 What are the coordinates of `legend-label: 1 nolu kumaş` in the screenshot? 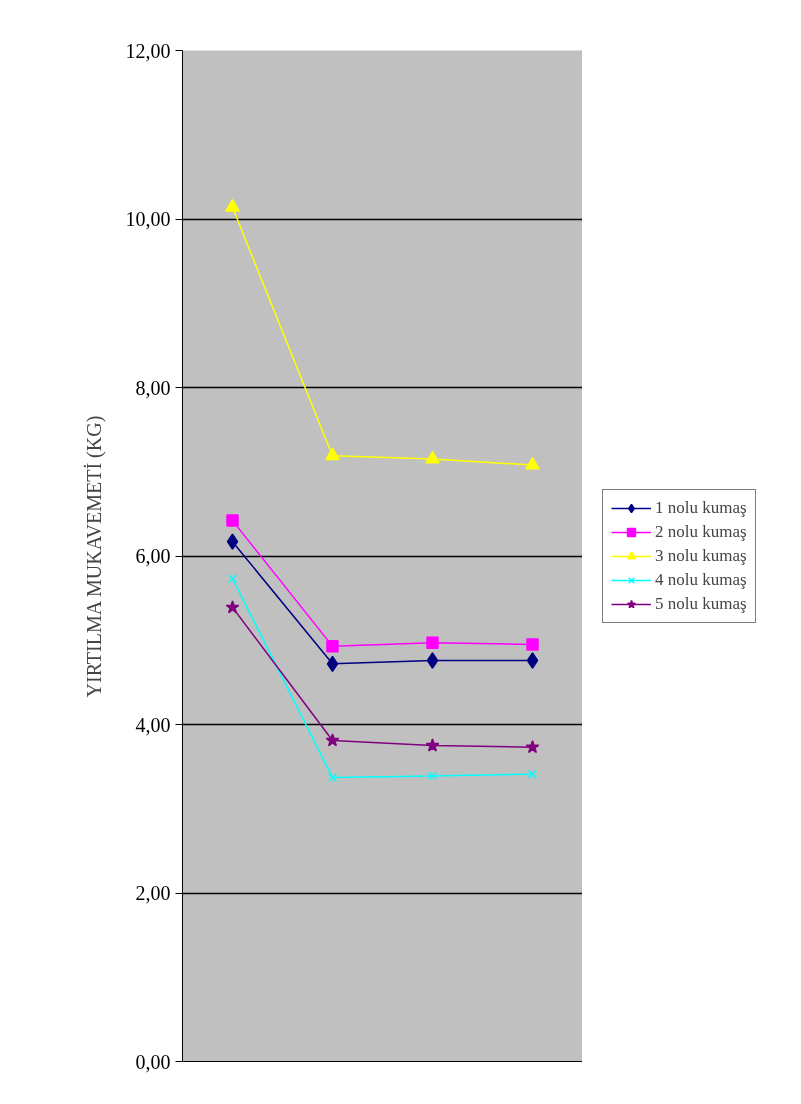 It's located at (701, 507).